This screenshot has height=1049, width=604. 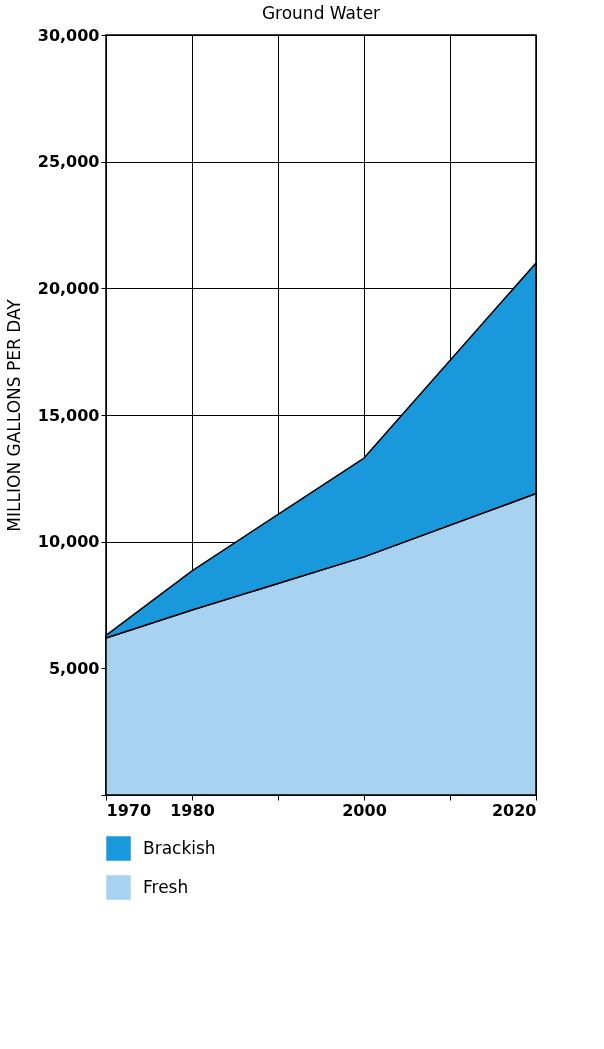 I want to click on legend-label: Brackish, so click(x=179, y=847).